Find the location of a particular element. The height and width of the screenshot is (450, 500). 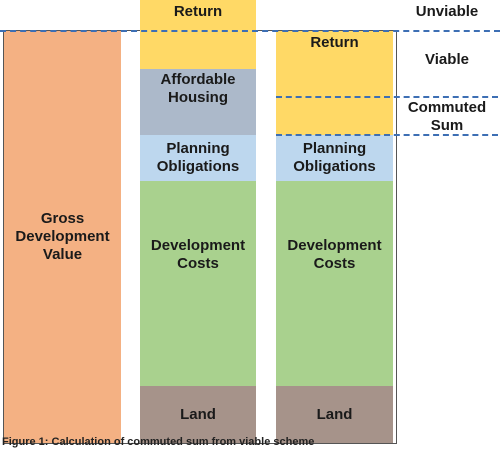

commuted-sum-label: Commuted Sum is located at coordinates (447, 116).